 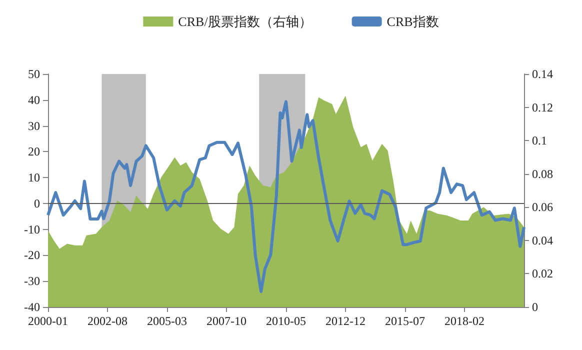 I want to click on legend-label: CRB指数, so click(x=412, y=21).